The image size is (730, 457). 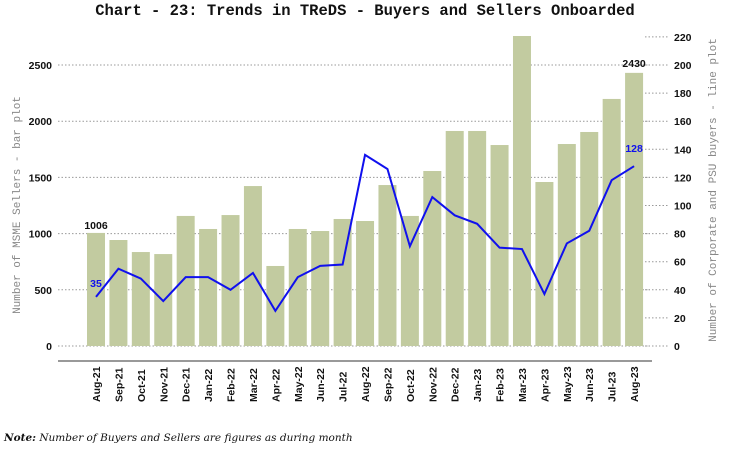 I want to click on x-tick-label: Aug-23, so click(x=635, y=384).